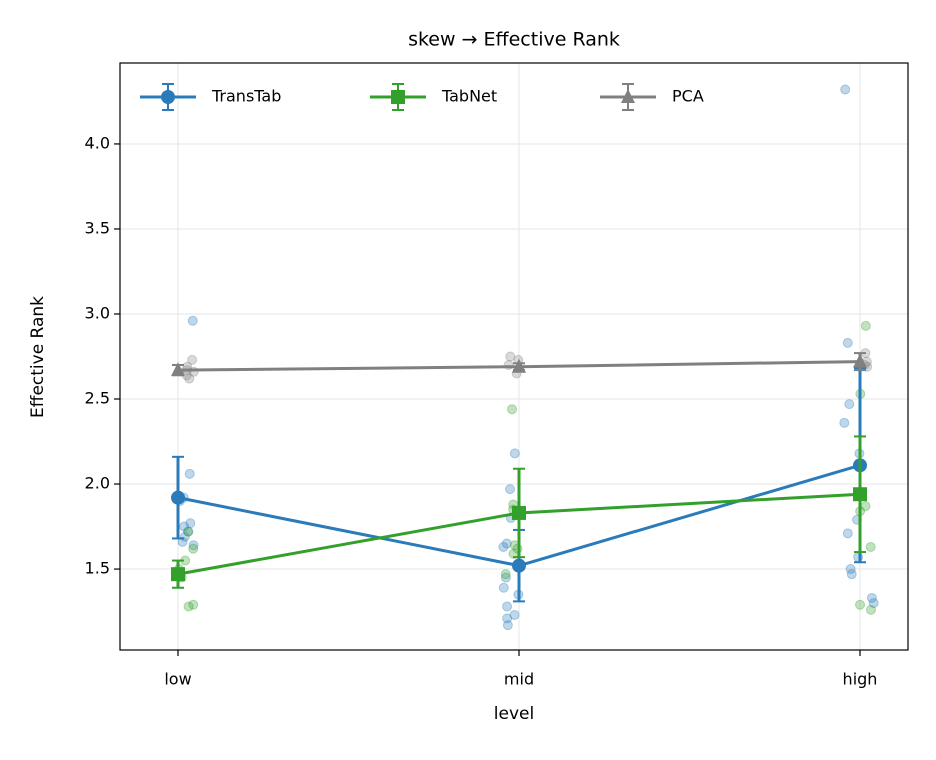 Image resolution: width=936 pixels, height=760 pixels. What do you see at coordinates (514, 714) in the screenshot?
I see `x-axis-label: level` at bounding box center [514, 714].